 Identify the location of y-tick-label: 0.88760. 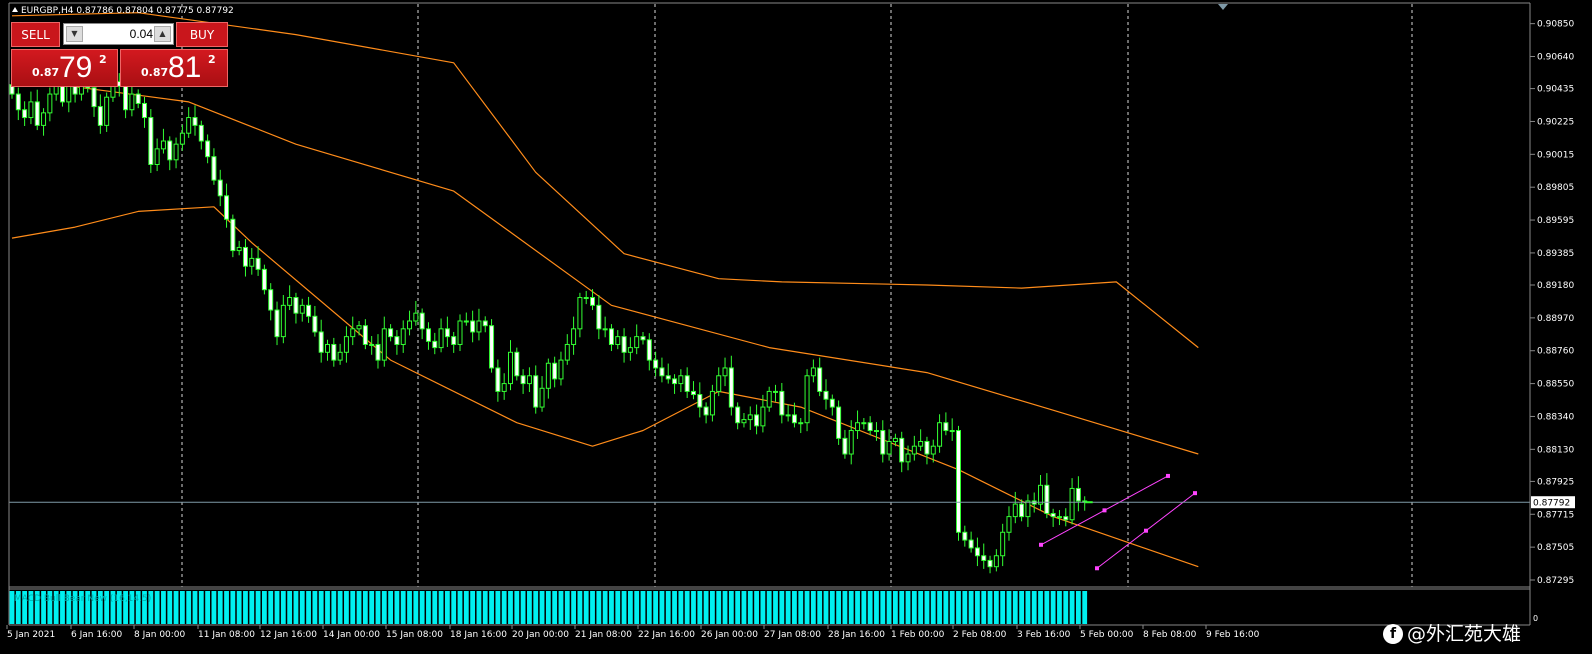
(1555, 352).